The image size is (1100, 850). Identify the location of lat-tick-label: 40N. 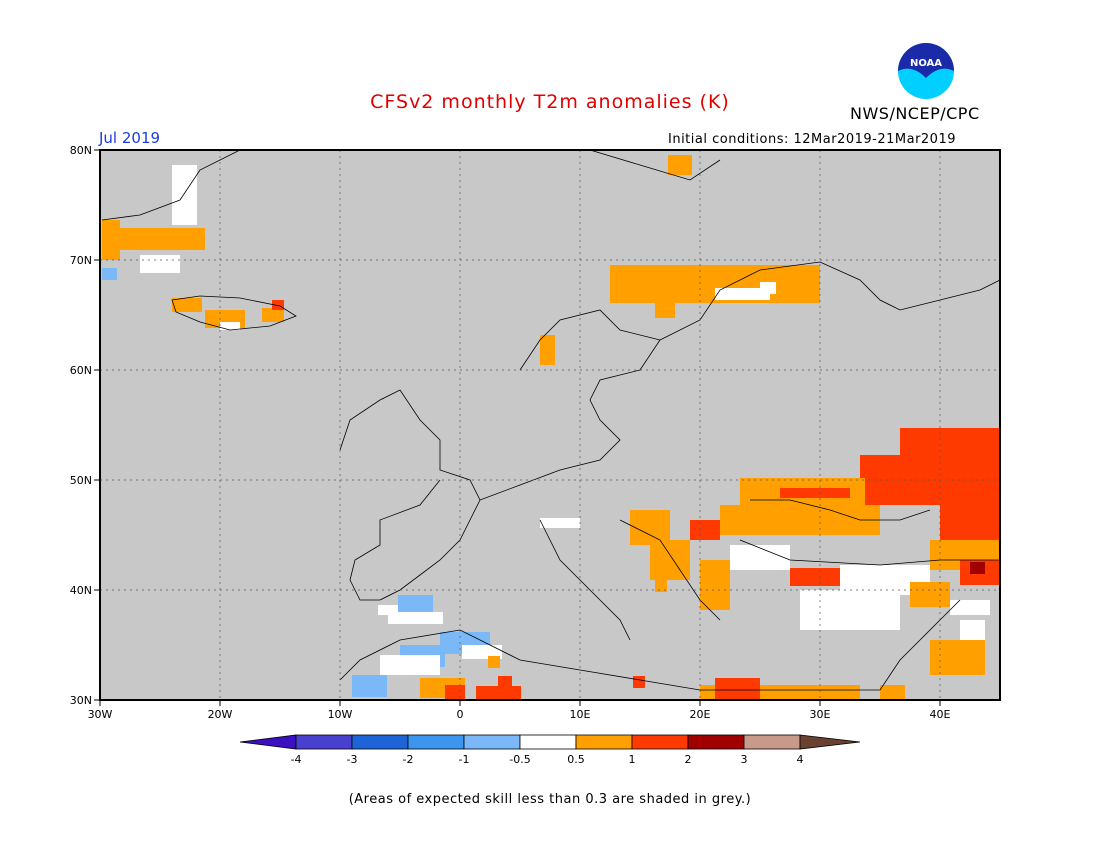
(81, 590).